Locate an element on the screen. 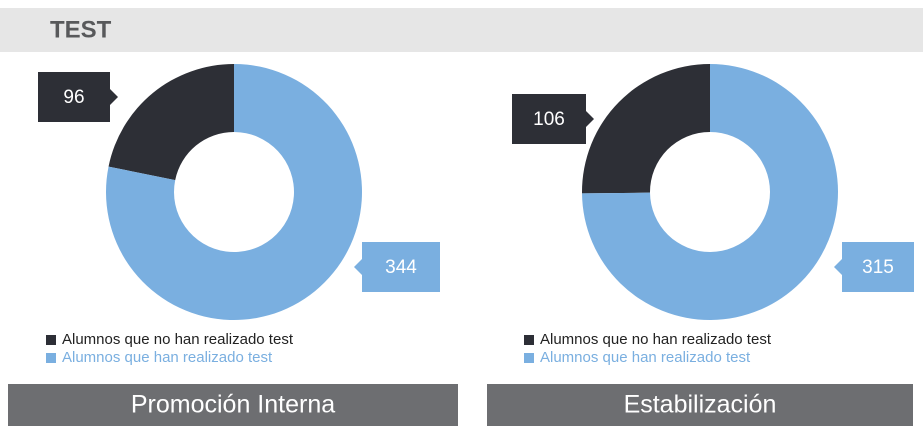 This screenshot has width=923, height=426. header-title: TEST is located at coordinates (81, 29).